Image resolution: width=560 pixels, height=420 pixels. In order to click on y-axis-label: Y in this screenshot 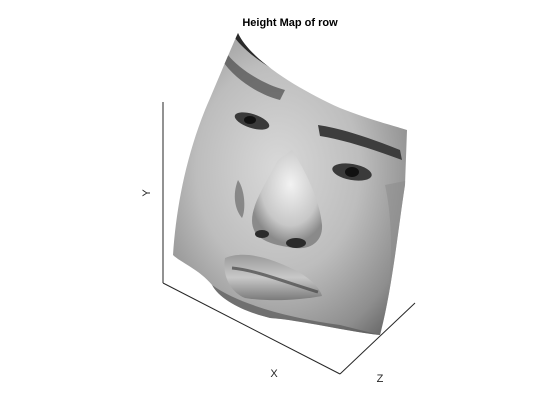, I will do `click(147, 193)`.